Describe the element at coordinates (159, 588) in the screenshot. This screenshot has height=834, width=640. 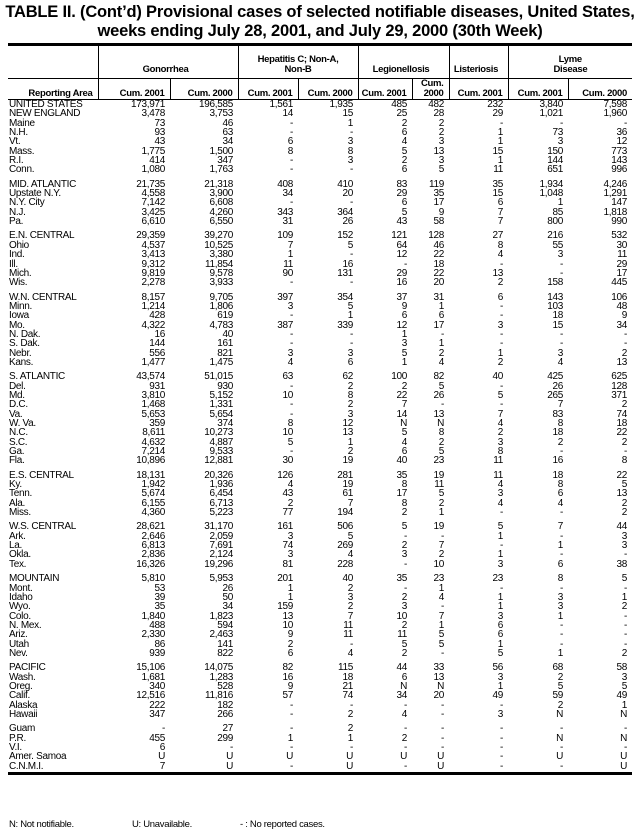
I see `case-count-cell: 53` at that location.